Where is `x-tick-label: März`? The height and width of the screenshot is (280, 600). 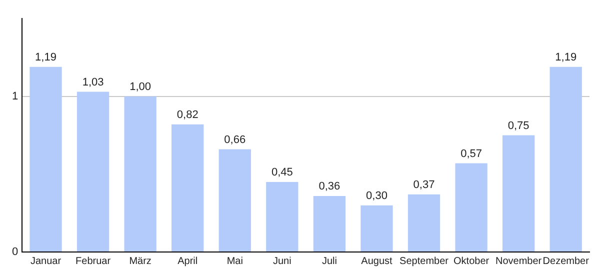
x-tick-label: März is located at coordinates (140, 261).